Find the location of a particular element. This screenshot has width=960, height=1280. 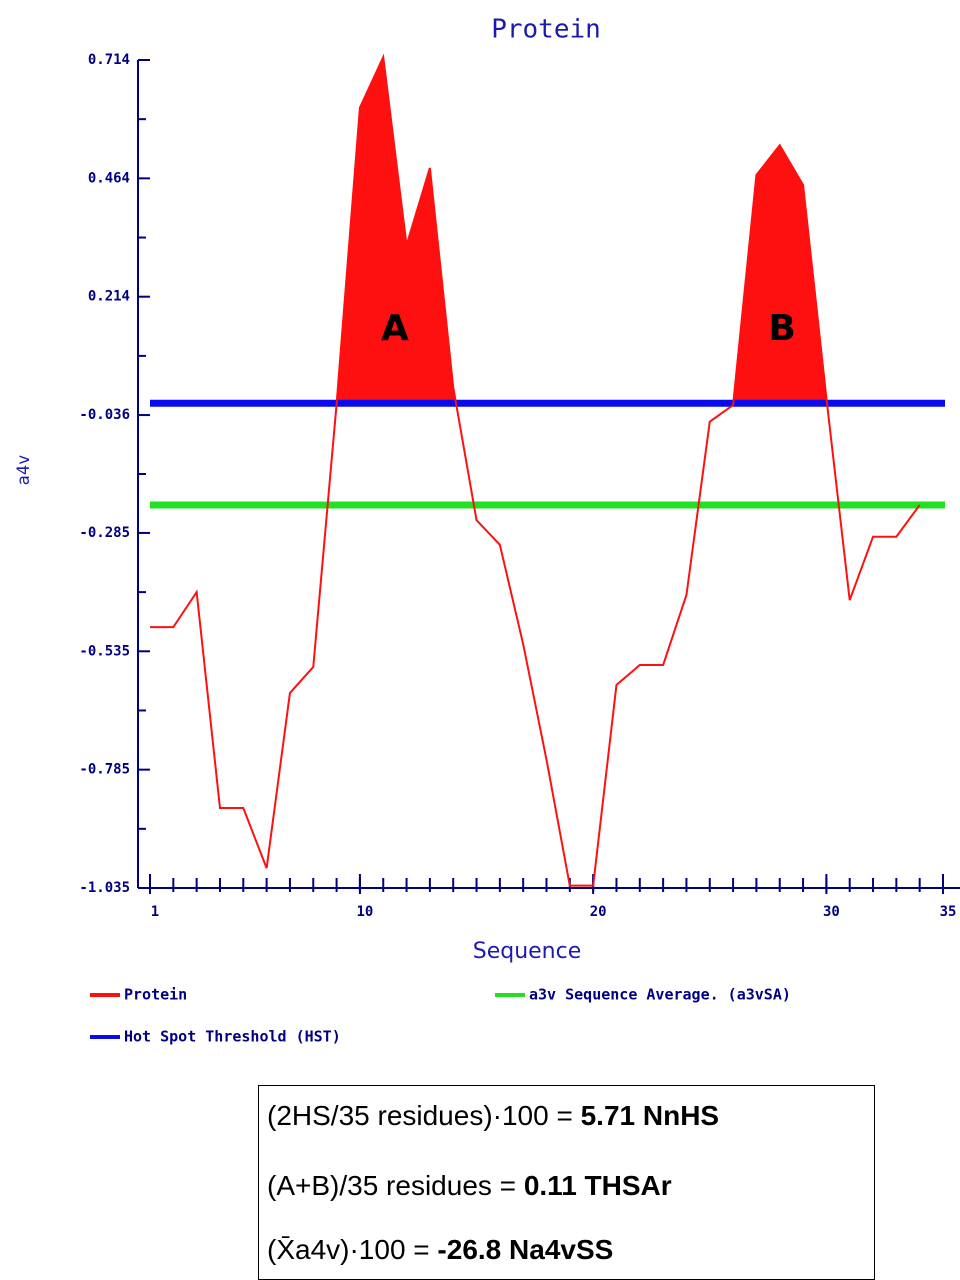

legend-label: a3v Sequence Average. (a3vSA) is located at coordinates (660, 995).